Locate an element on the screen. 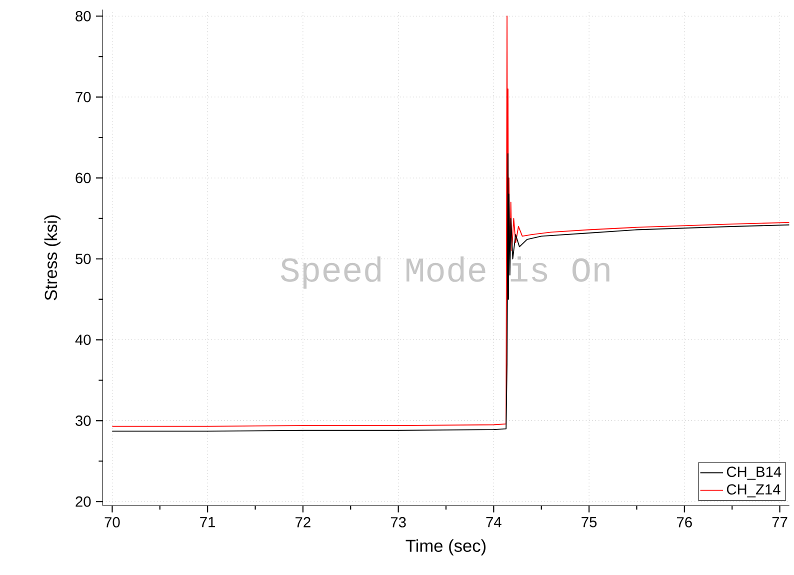 Image resolution: width=794 pixels, height=575 pixels. x-axis-title: Time (sec) is located at coordinates (446, 547).